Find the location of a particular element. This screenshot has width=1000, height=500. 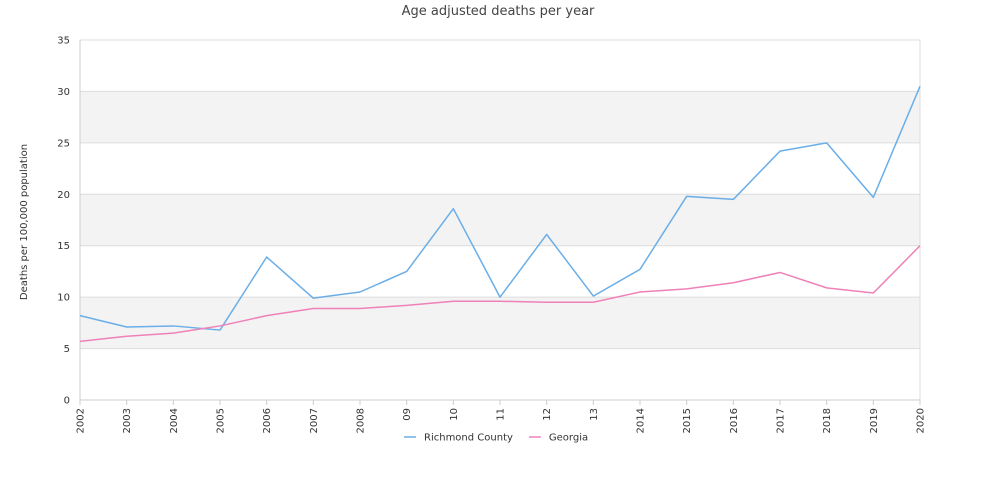

x-tick-label: 2005 is located at coordinates (221, 420).